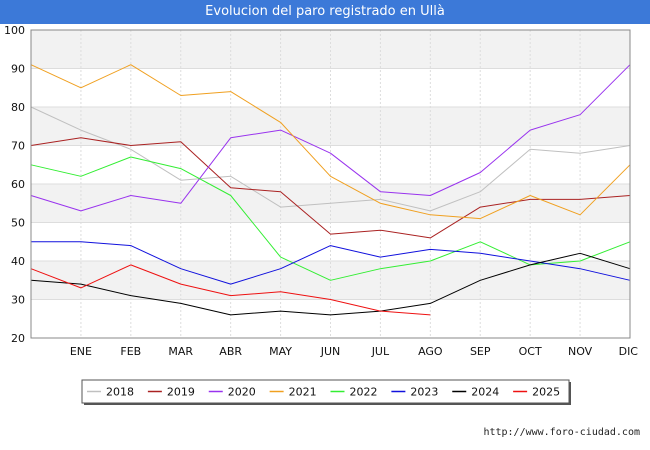 This screenshot has width=650, height=450. I want to click on x-tick-label: SEP, so click(480, 351).